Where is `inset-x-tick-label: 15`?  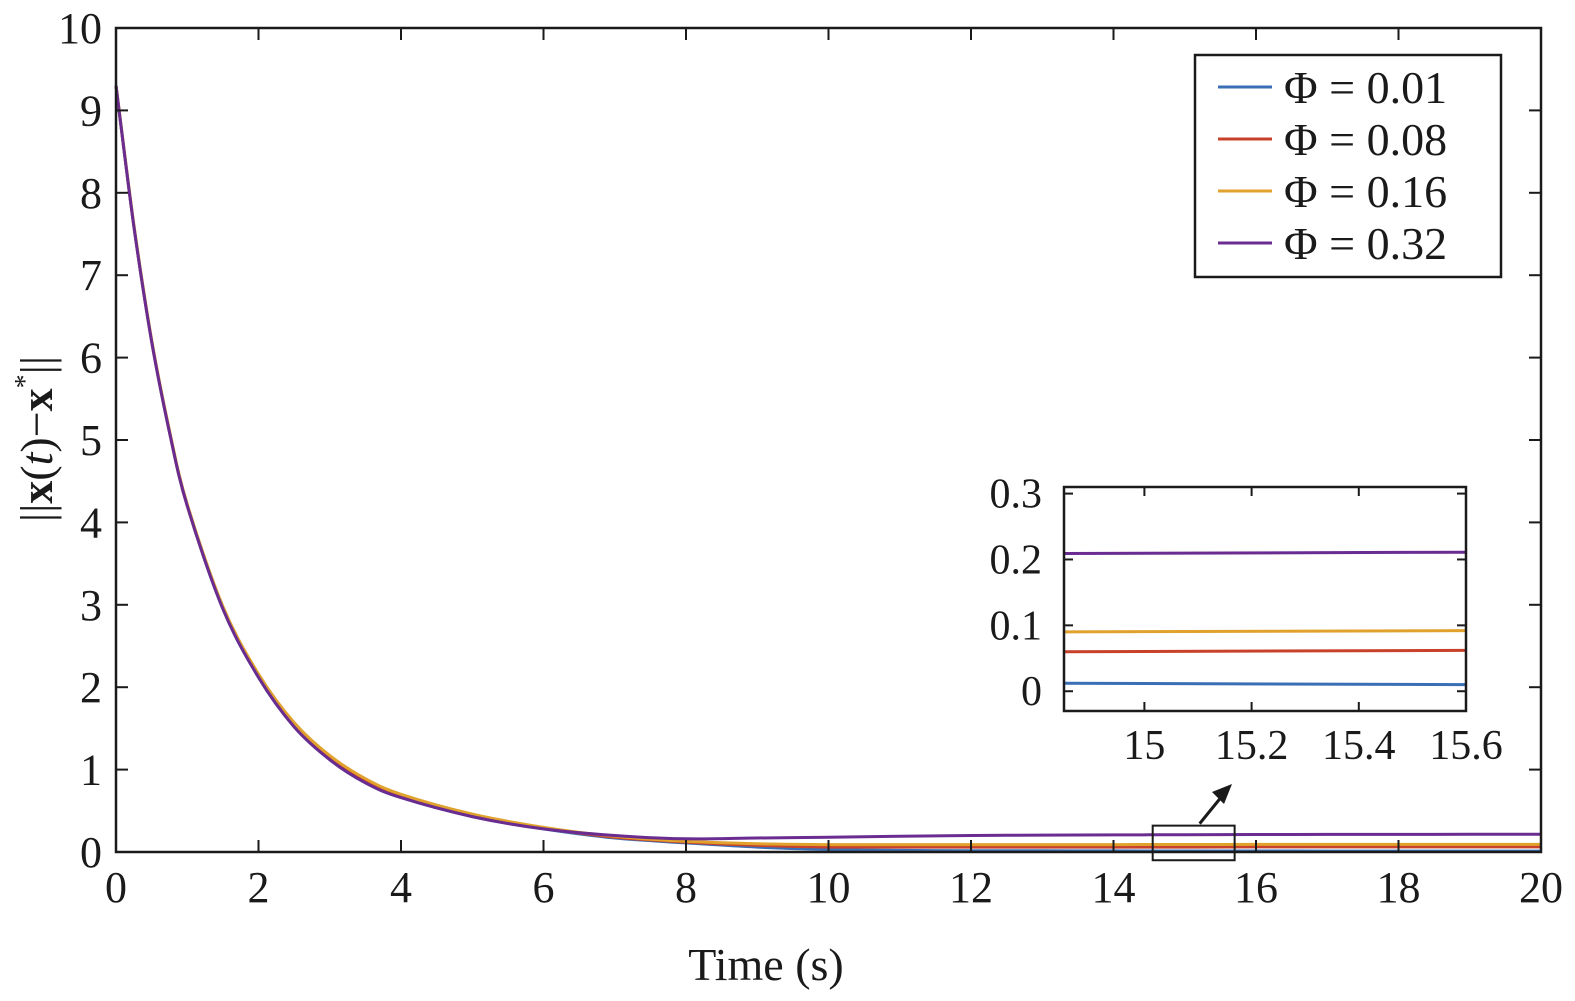
inset-x-tick-label: 15 is located at coordinates (1144, 746).